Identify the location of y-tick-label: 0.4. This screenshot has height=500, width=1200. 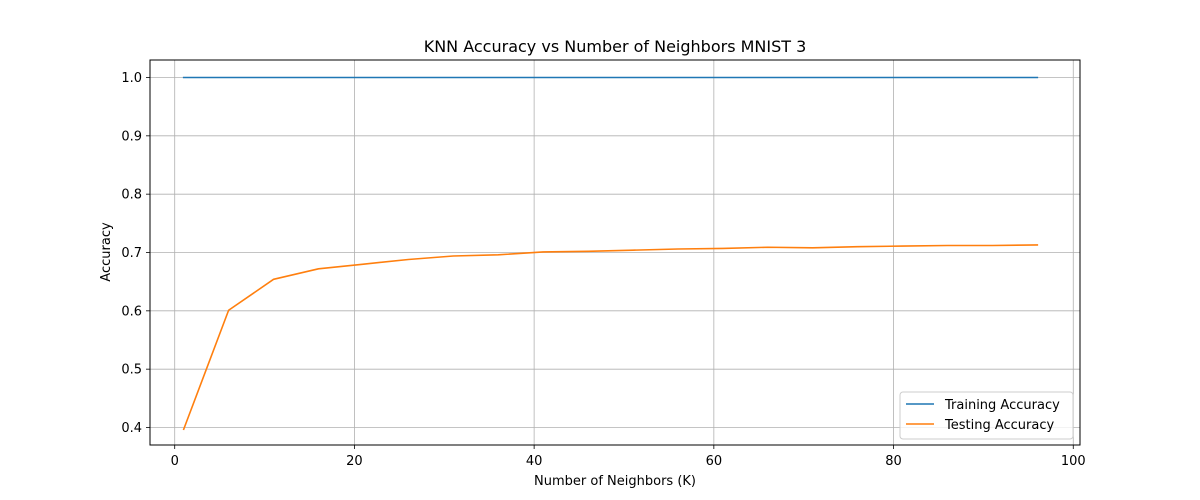
(131, 428).